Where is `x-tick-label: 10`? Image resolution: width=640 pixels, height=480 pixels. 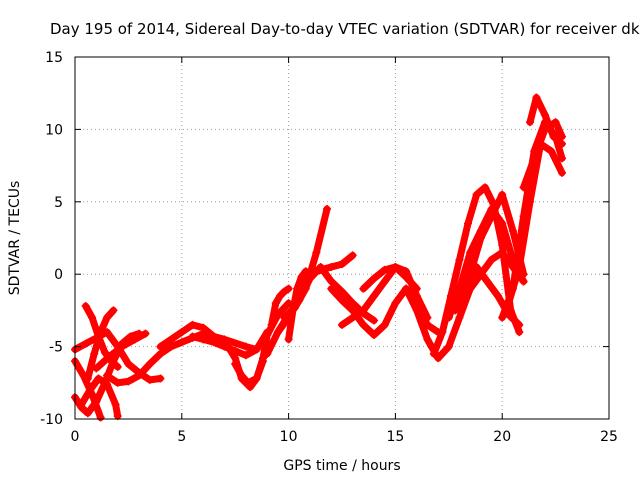
x-tick-label: 10 is located at coordinates (289, 437).